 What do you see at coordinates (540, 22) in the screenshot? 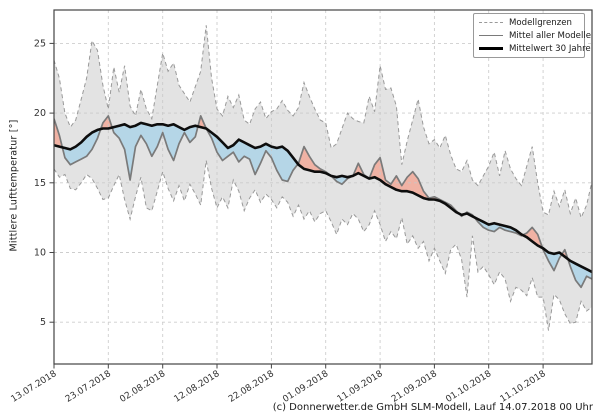
I see `legend-label: Modellgrenzen` at bounding box center [540, 22].